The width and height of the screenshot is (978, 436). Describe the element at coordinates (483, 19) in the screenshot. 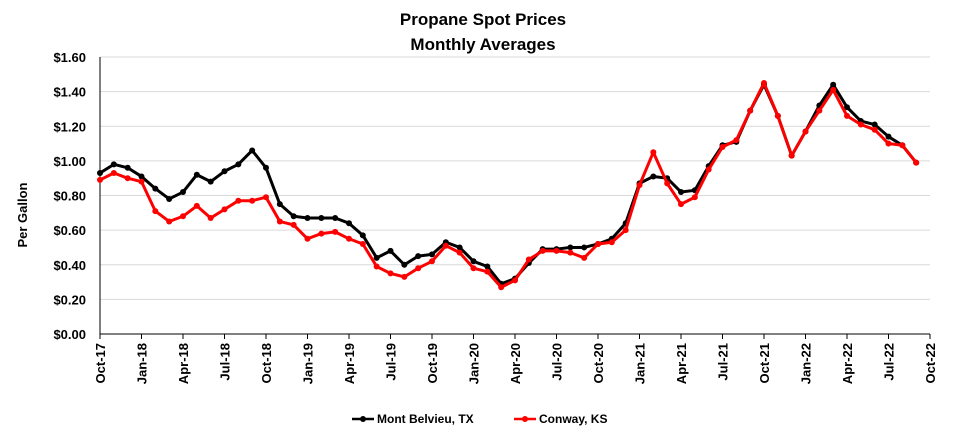

I see `chart-title: Propane Spot Prices` at that location.